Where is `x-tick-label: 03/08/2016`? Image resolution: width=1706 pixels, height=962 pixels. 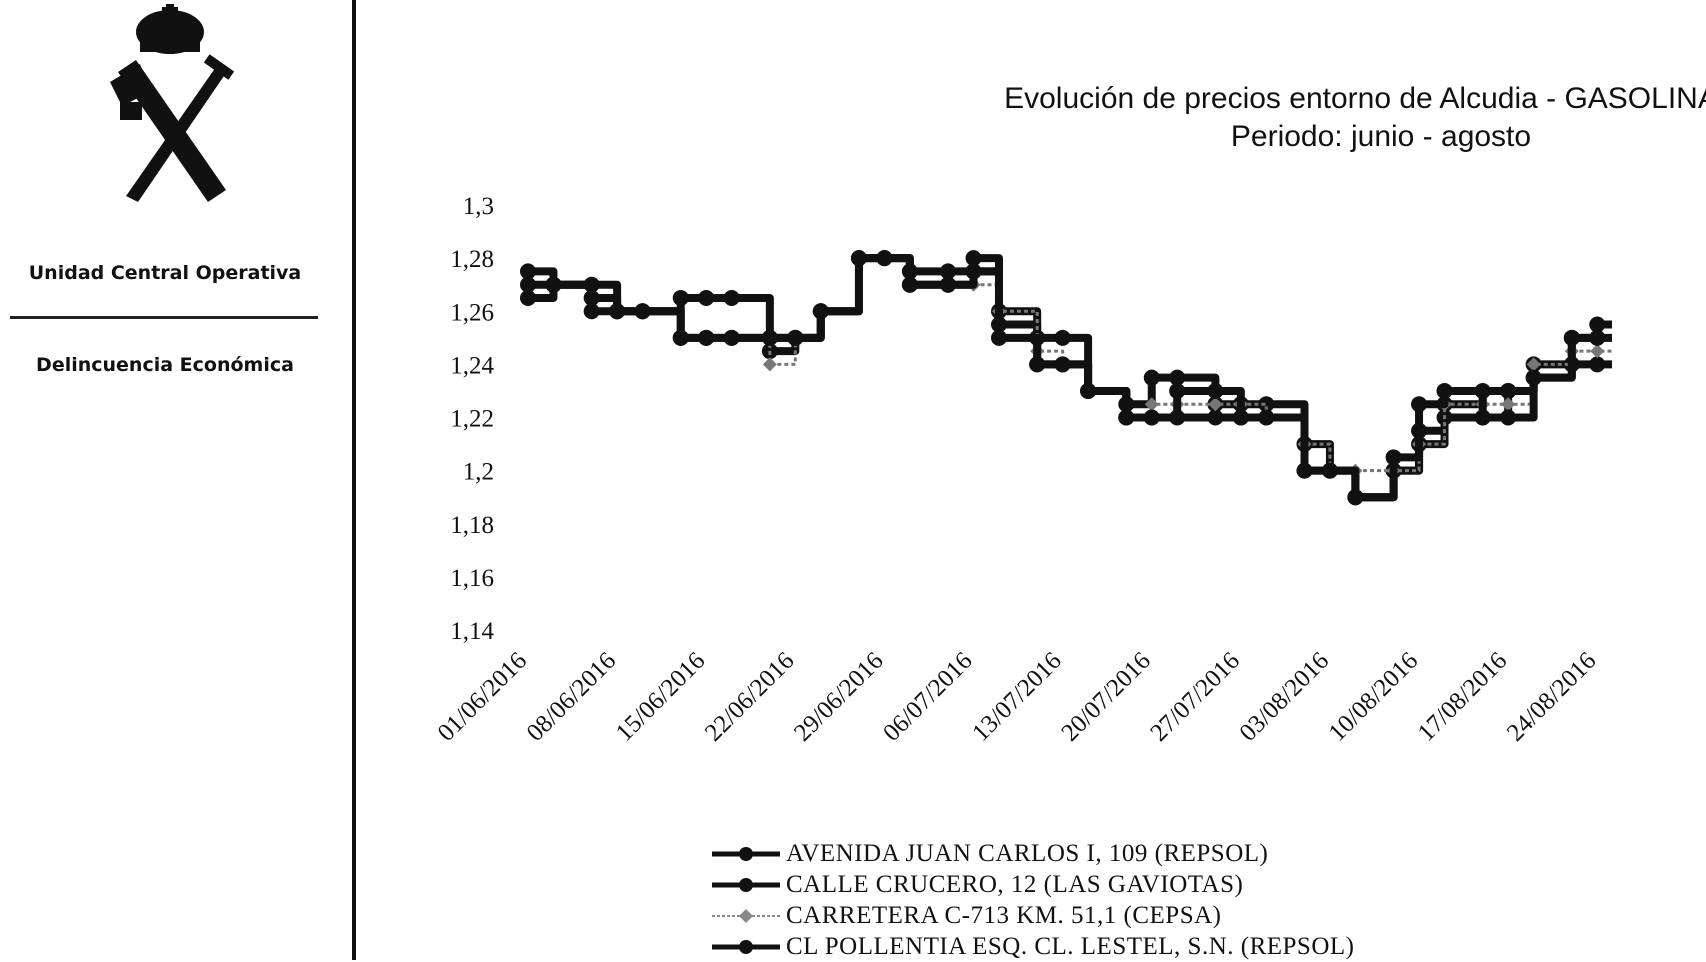
x-tick-label: 03/08/2016 is located at coordinates (1285, 697).